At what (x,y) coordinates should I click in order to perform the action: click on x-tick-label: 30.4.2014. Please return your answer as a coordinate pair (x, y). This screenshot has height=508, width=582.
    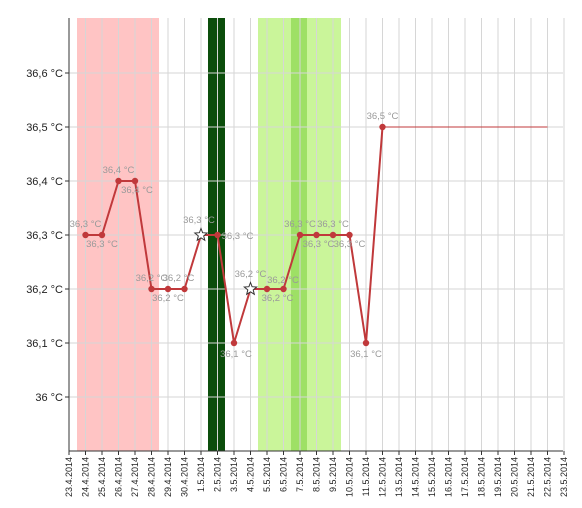
    Looking at the image, I should click on (185, 477).